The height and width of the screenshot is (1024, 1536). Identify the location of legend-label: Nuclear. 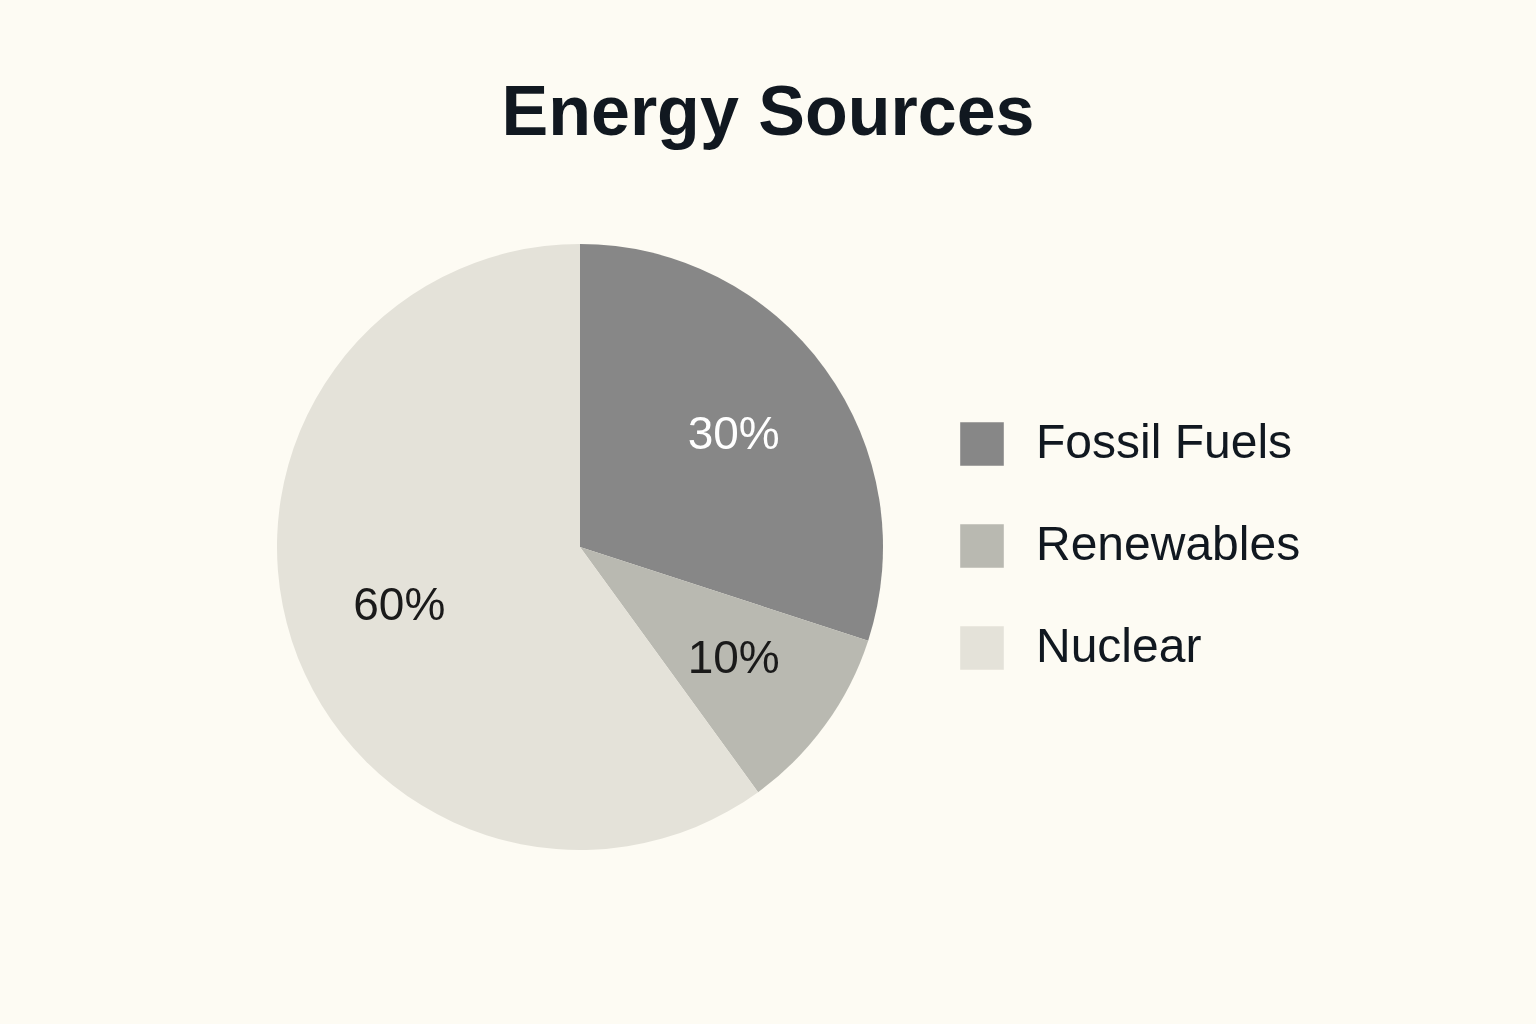
(1119, 645).